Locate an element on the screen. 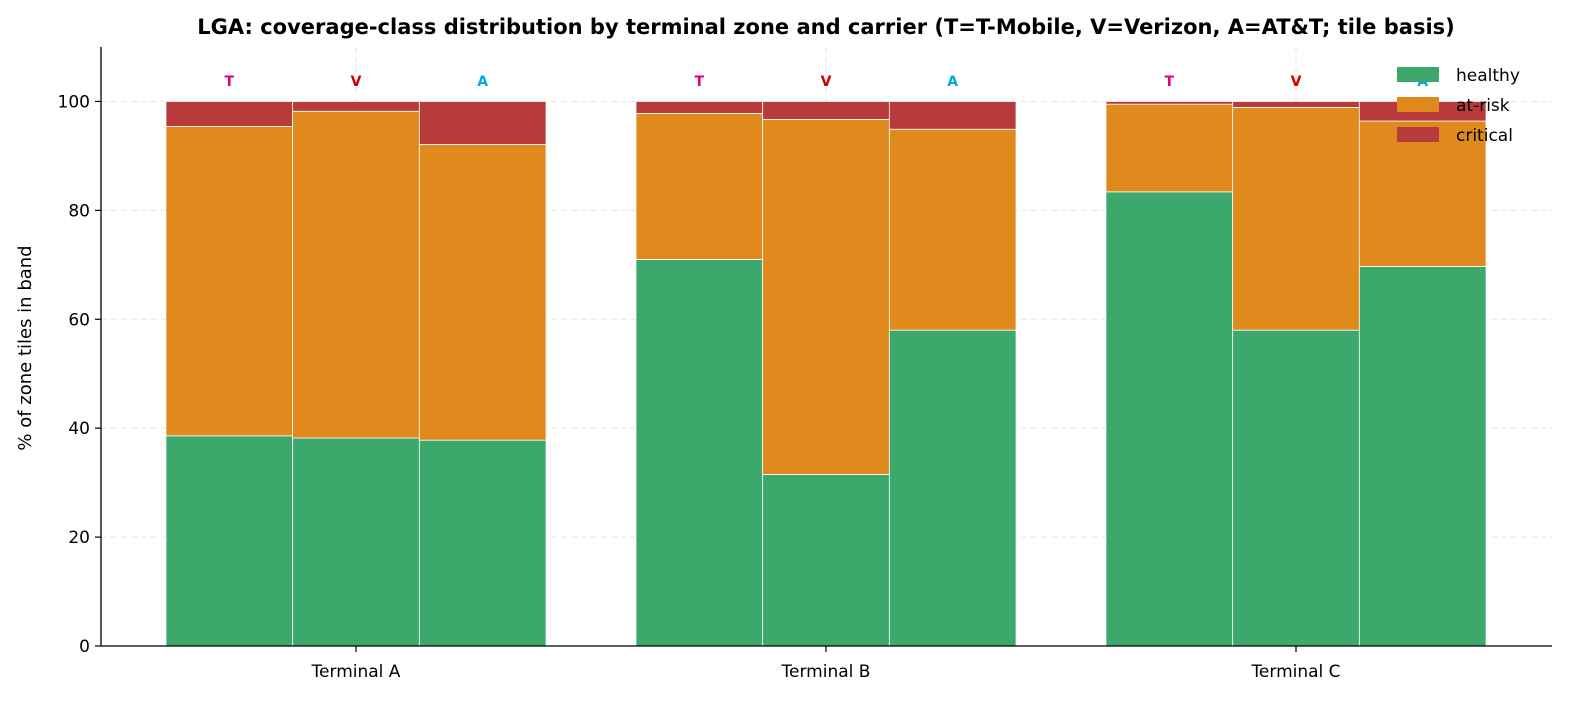 Image resolution: width=1585 pixels, height=705 pixels. legend-label-at-risk: at-risk is located at coordinates (1483, 106).